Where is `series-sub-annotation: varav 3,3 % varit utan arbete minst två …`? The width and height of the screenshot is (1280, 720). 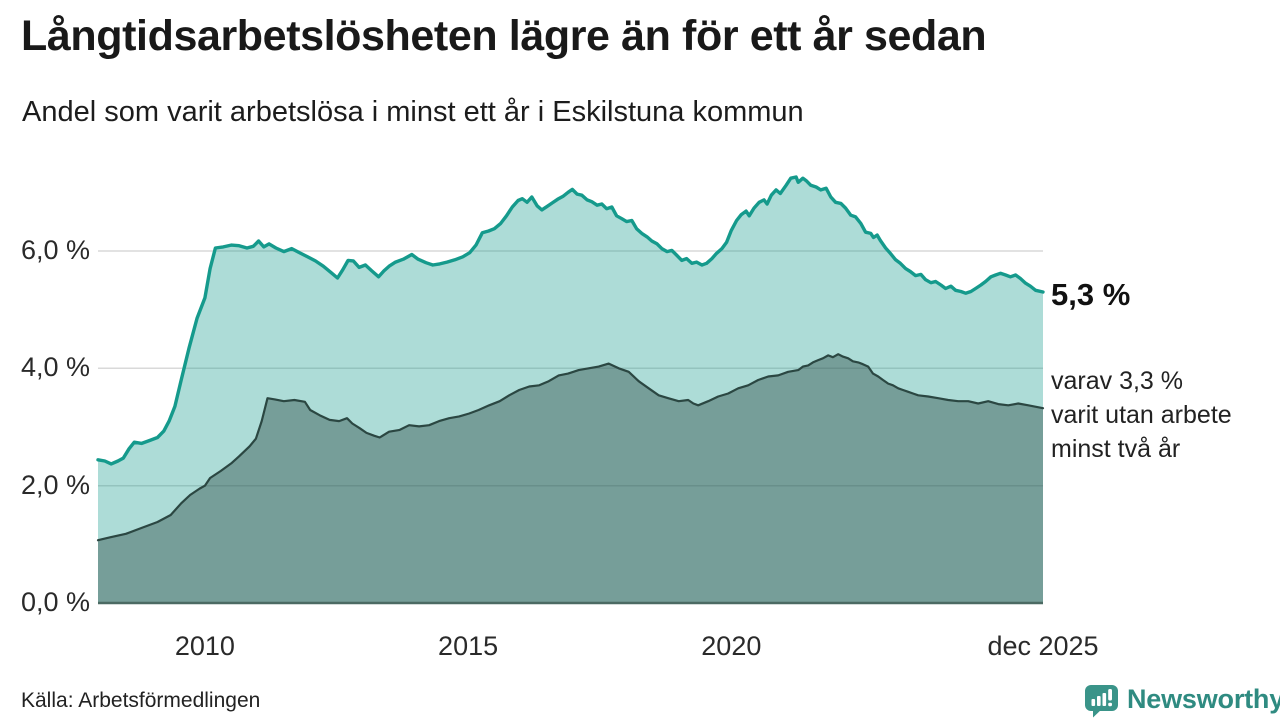
series-sub-annotation: varav 3,3 % varit utan arbete minst två … is located at coordinates (1141, 415).